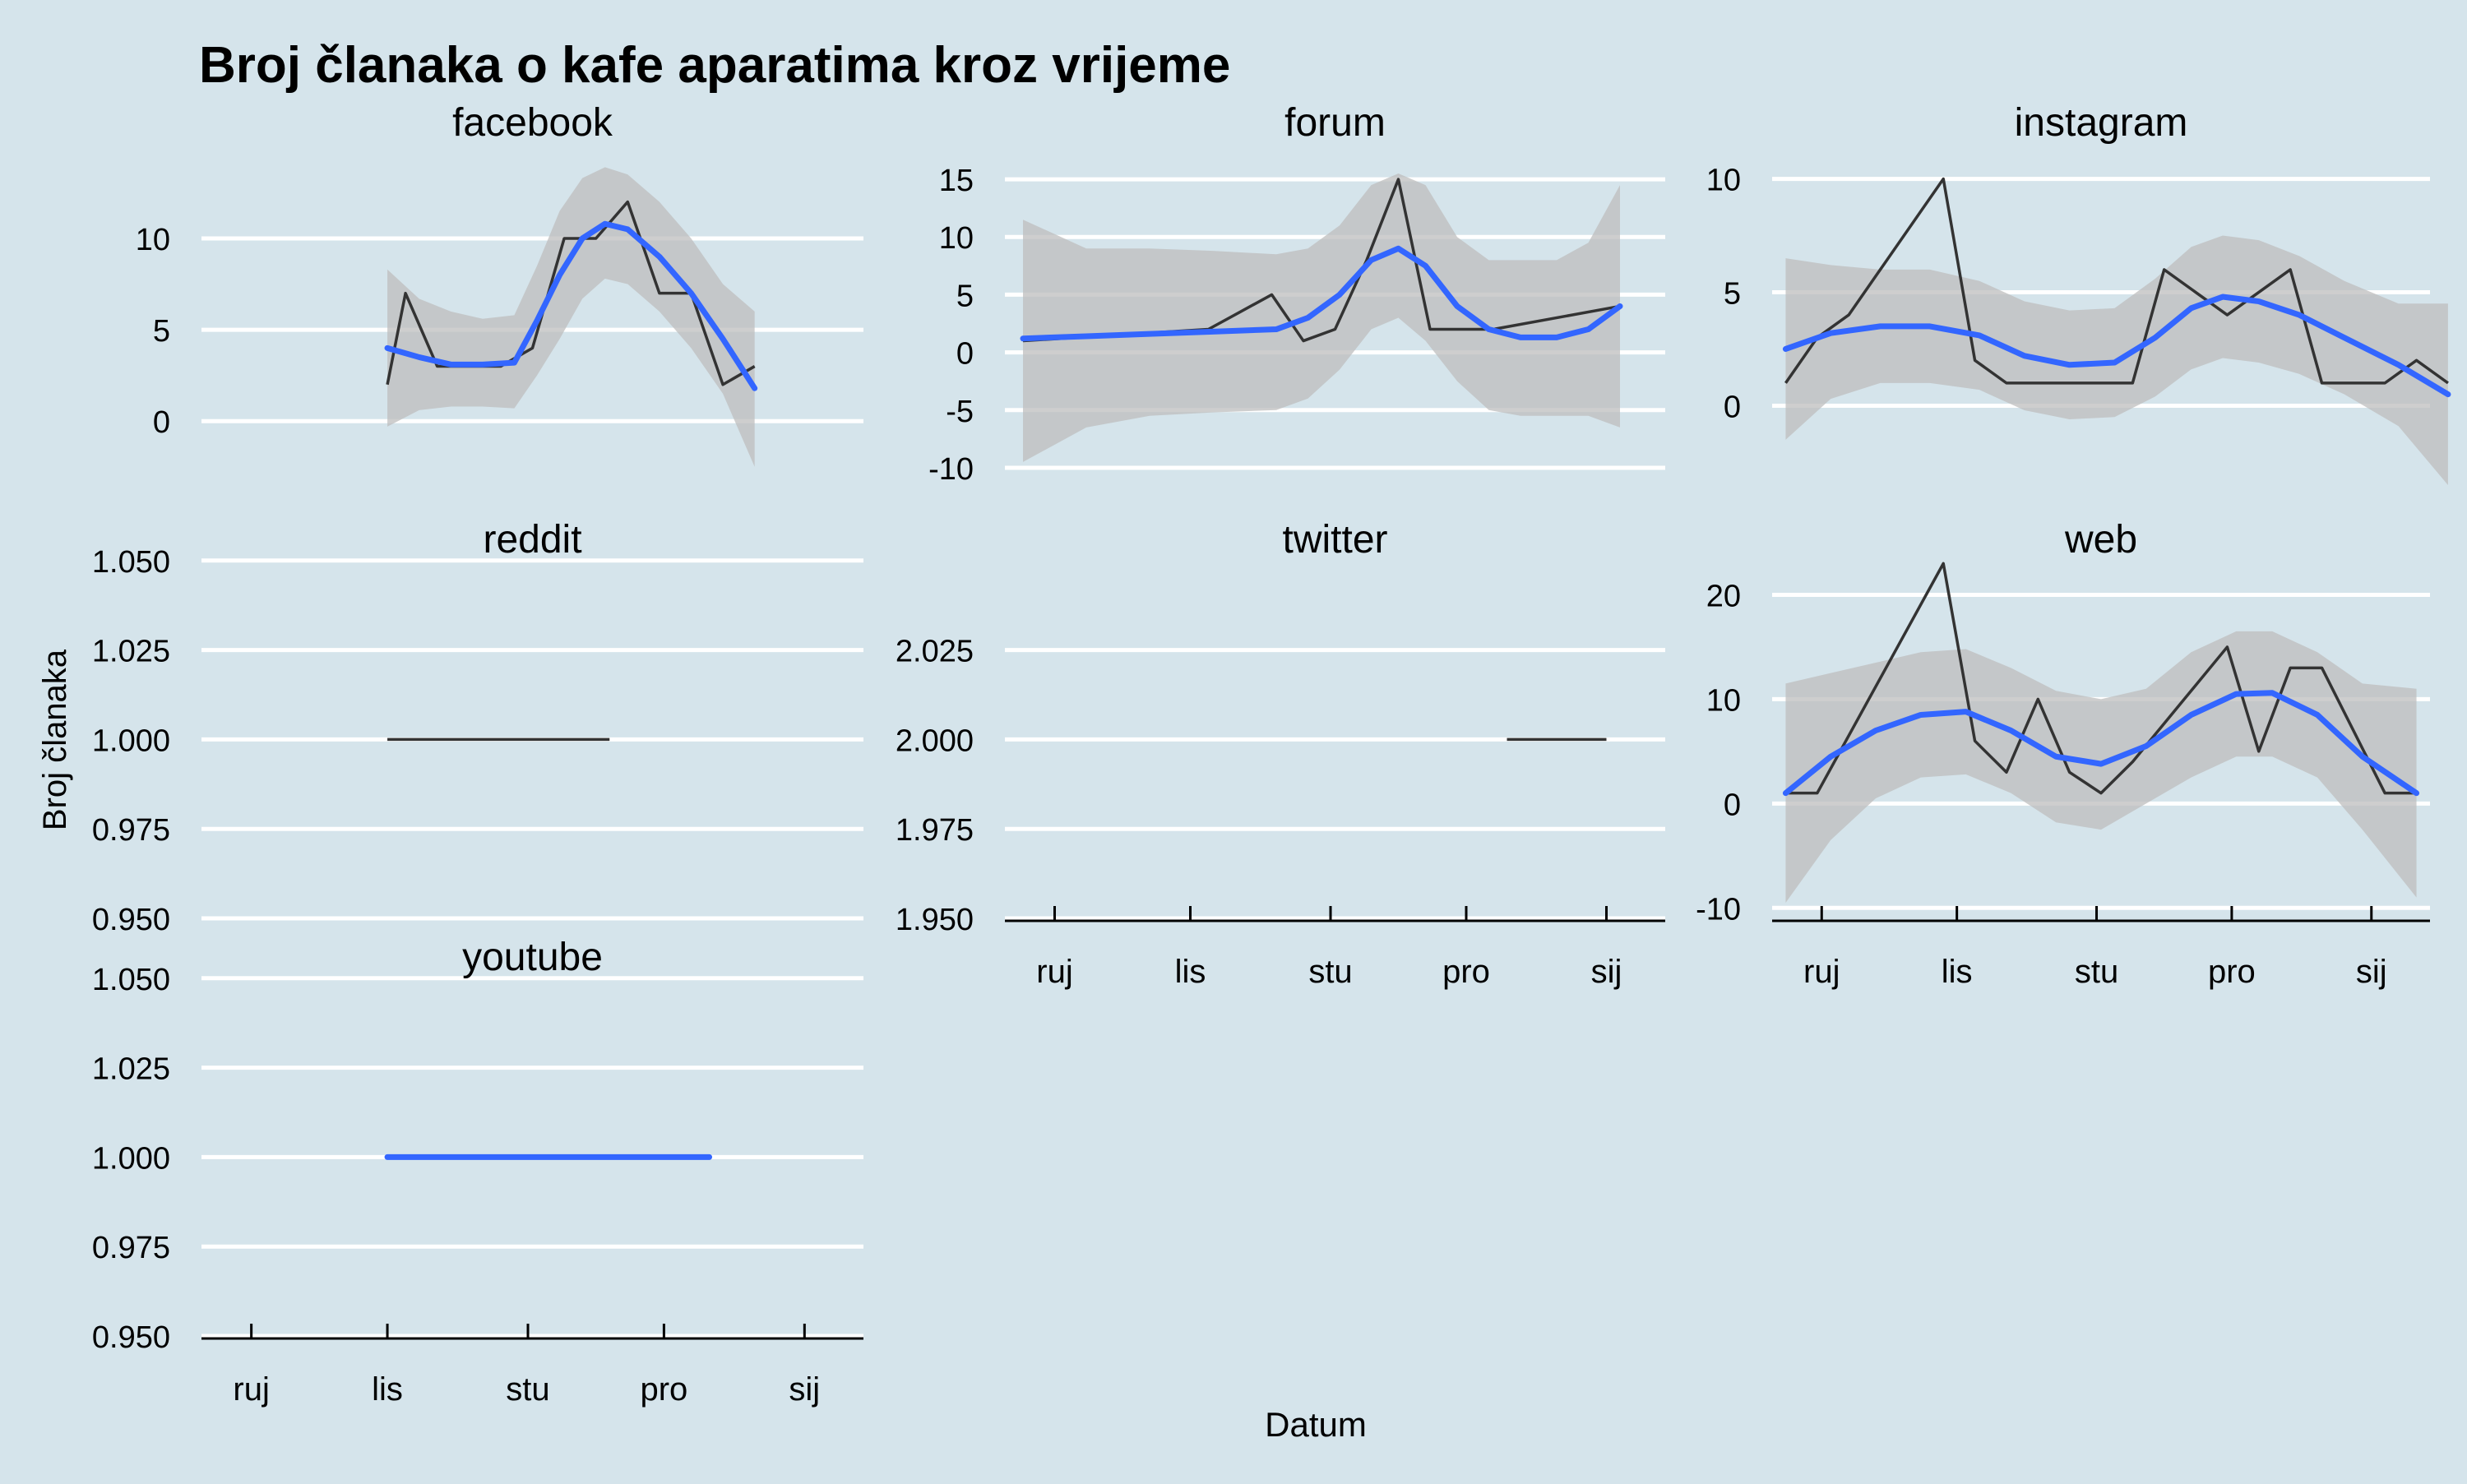  I want to click on facet-label: forum, so click(1335, 123).